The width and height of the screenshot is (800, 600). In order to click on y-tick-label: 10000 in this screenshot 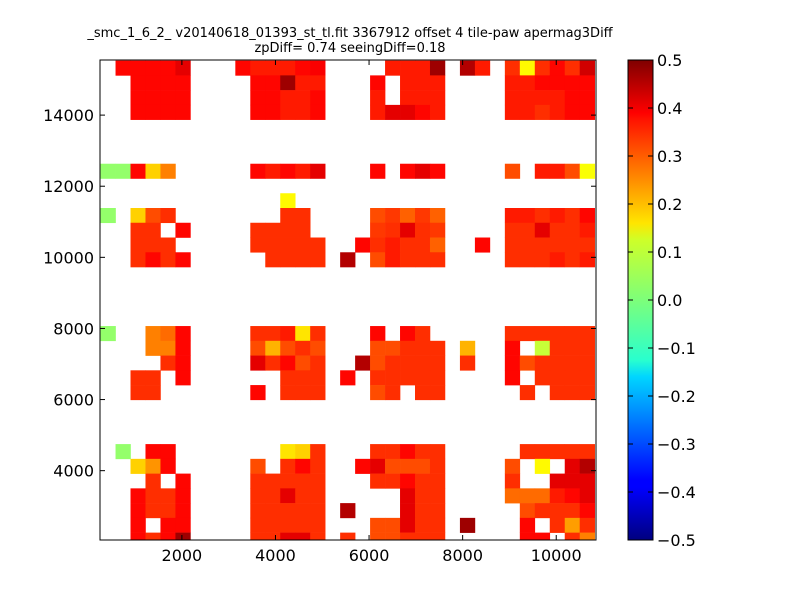, I will do `click(68, 257)`.